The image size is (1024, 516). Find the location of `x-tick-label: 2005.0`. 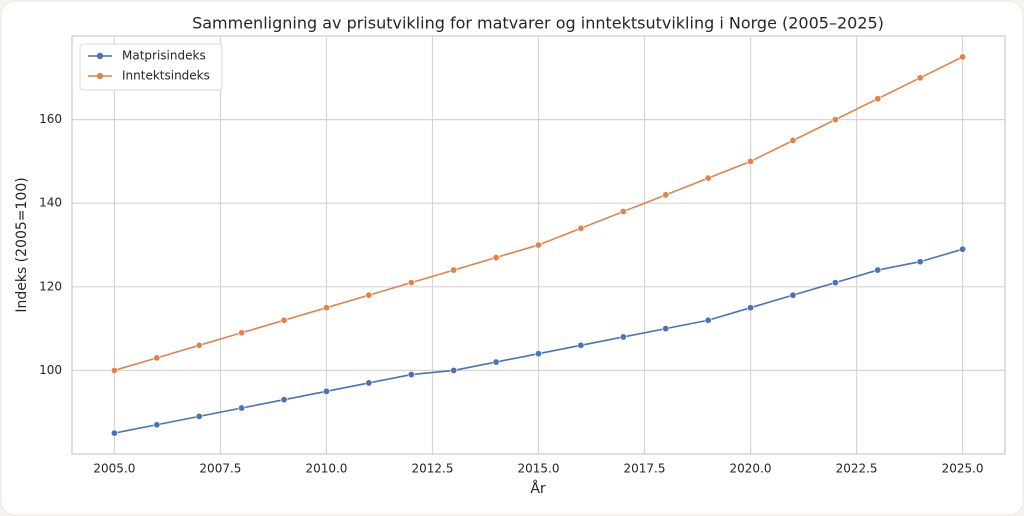

x-tick-label: 2005.0 is located at coordinates (114, 469).